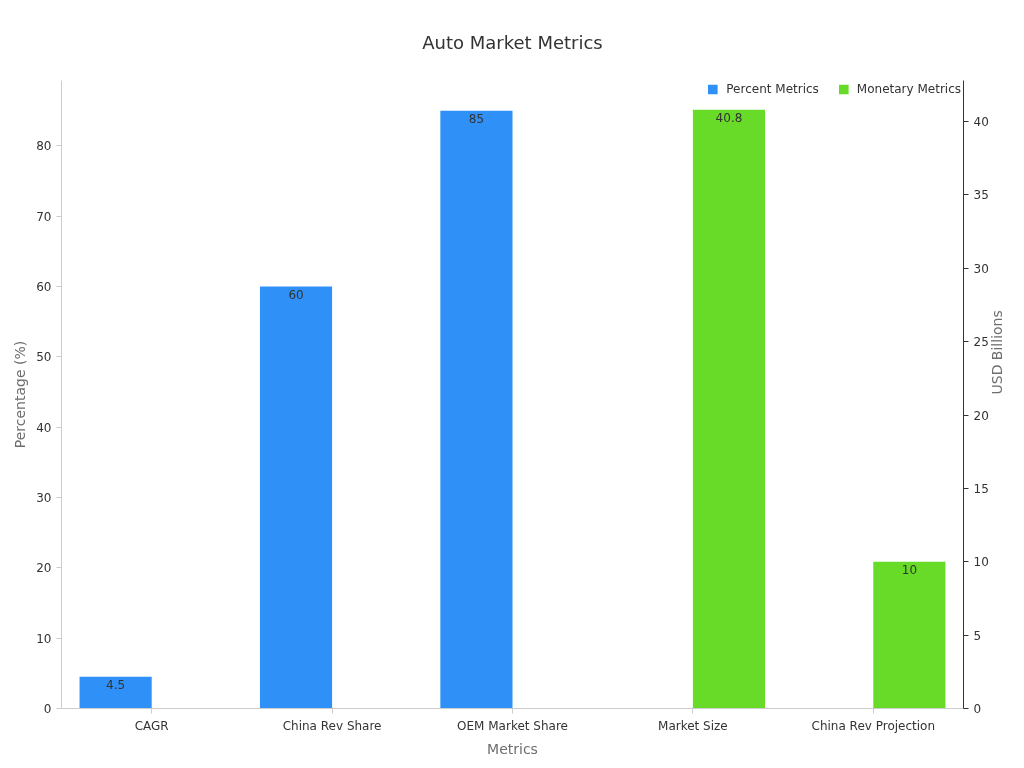 This screenshot has height=768, width=1024. I want to click on x-tick-label: China Rev Share, so click(332, 725).